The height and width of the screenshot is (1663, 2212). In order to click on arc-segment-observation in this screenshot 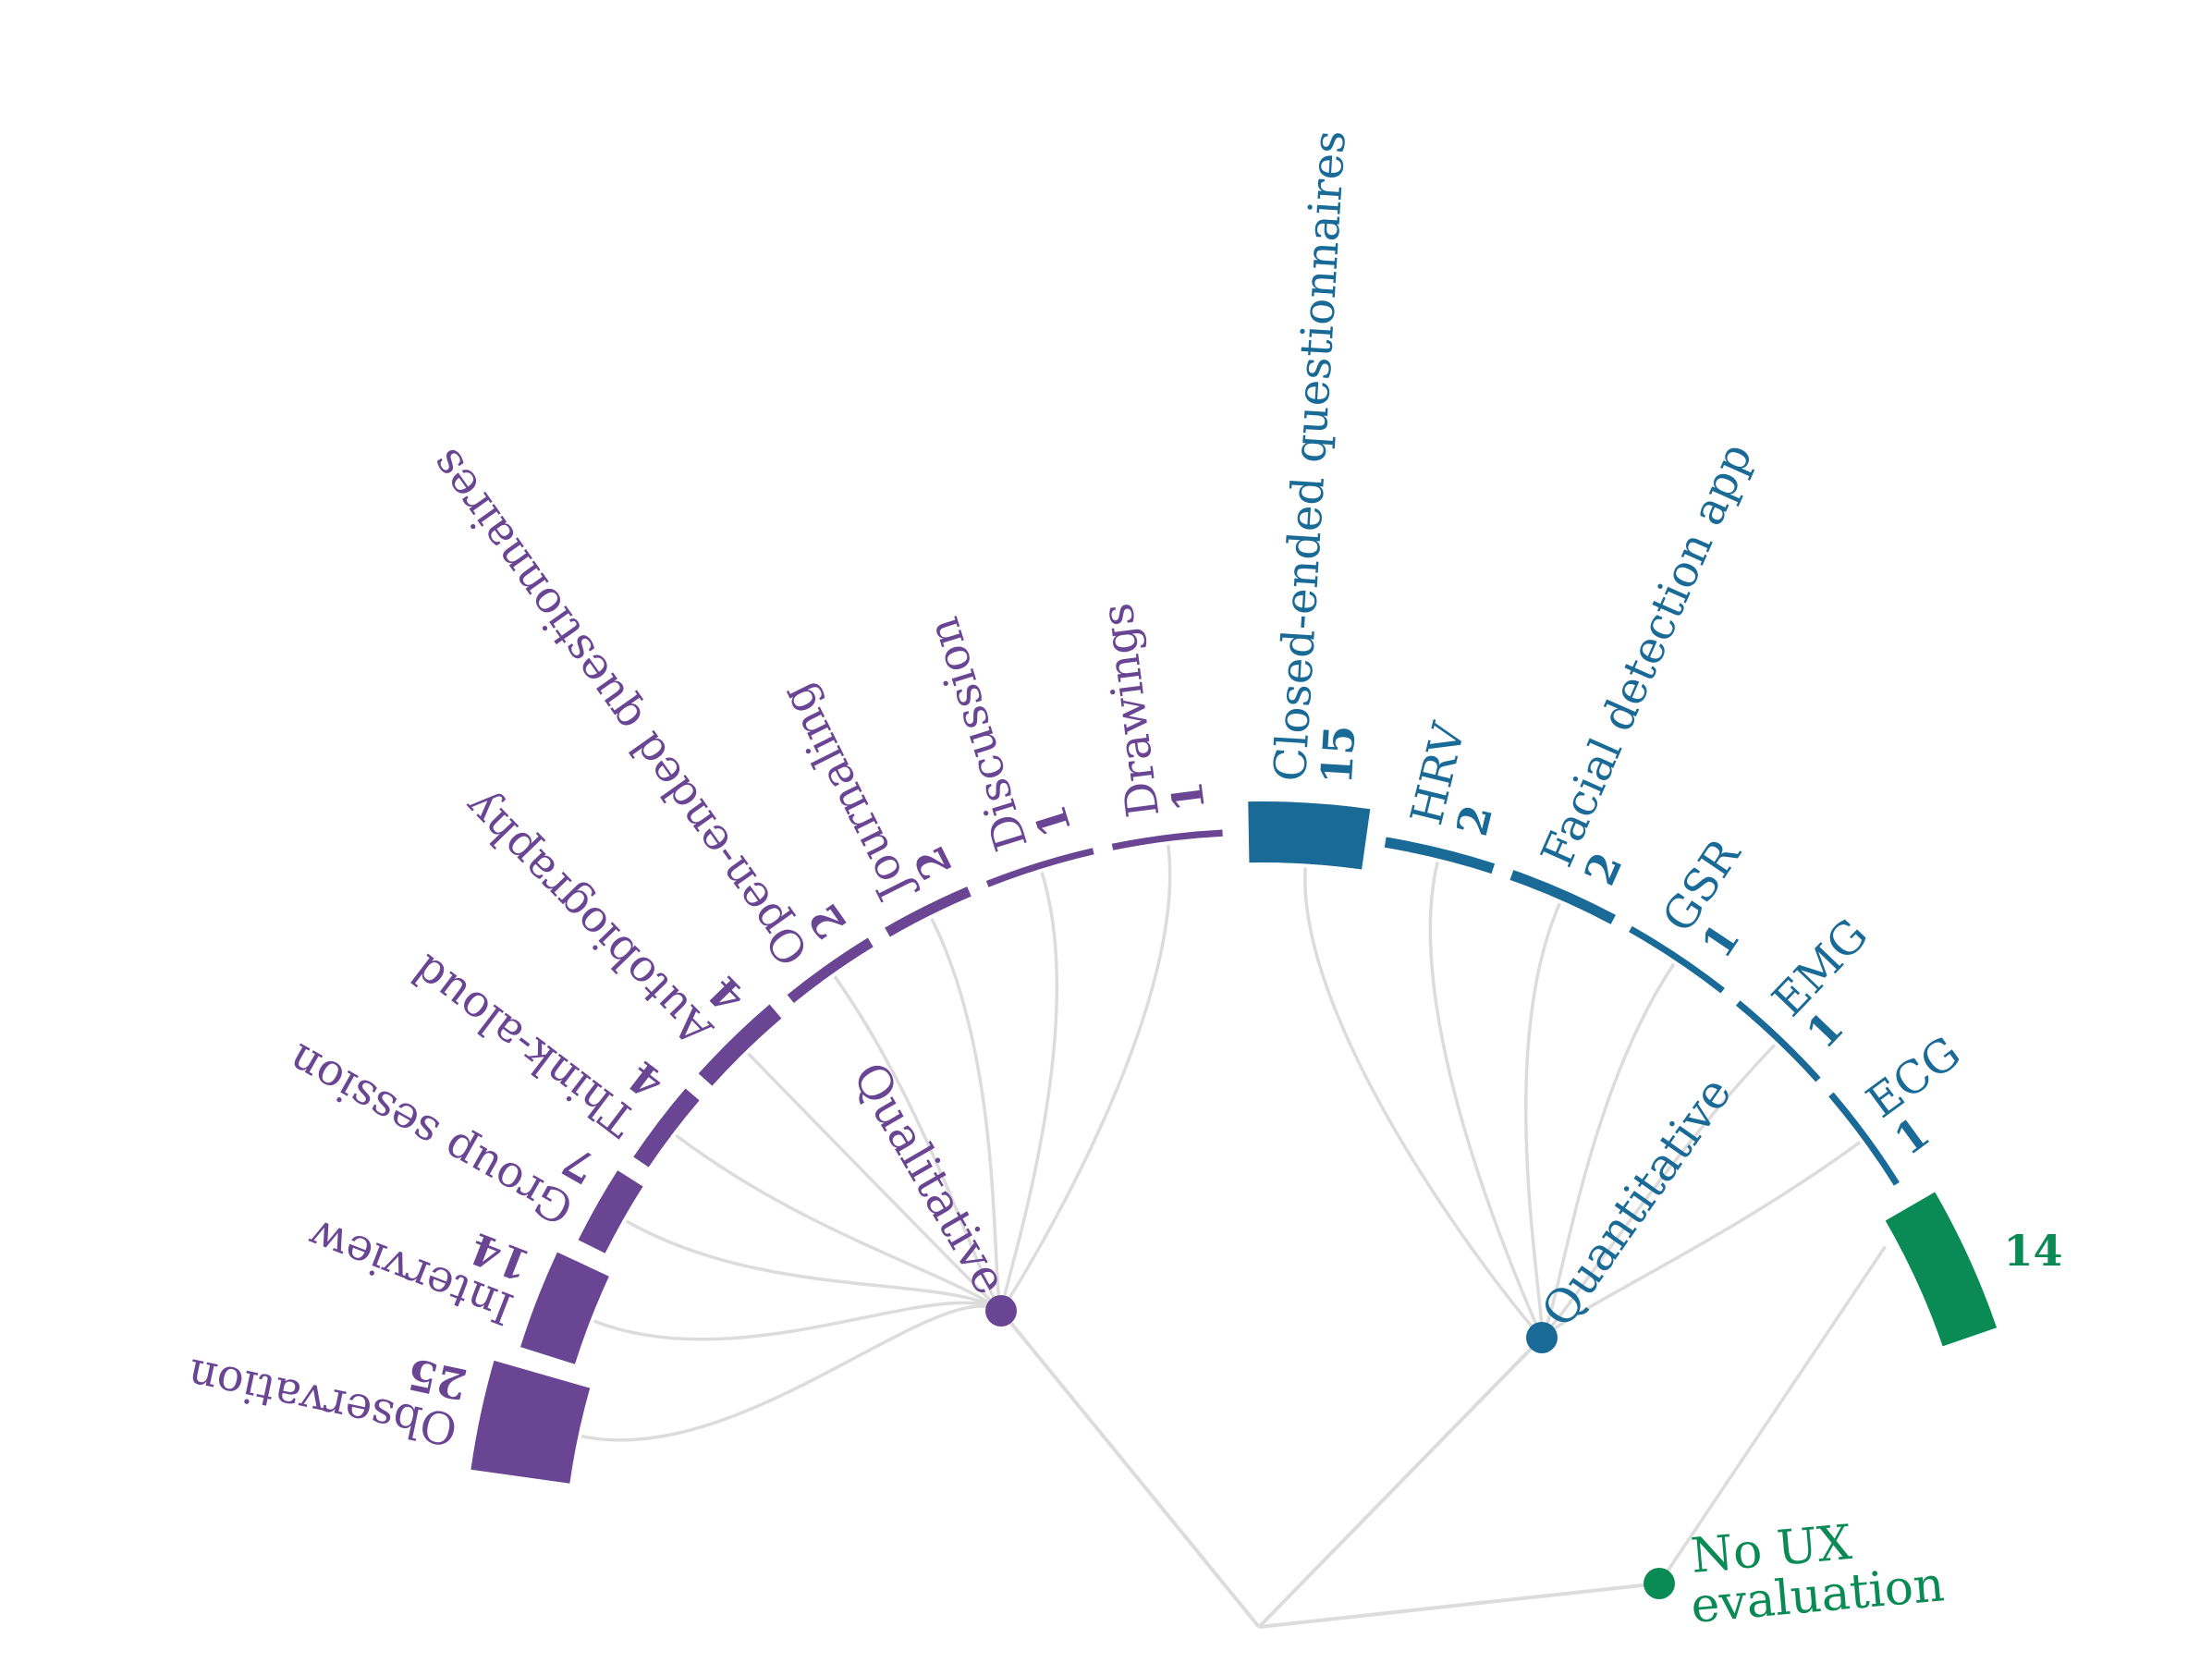, I will do `click(531, 1422)`.